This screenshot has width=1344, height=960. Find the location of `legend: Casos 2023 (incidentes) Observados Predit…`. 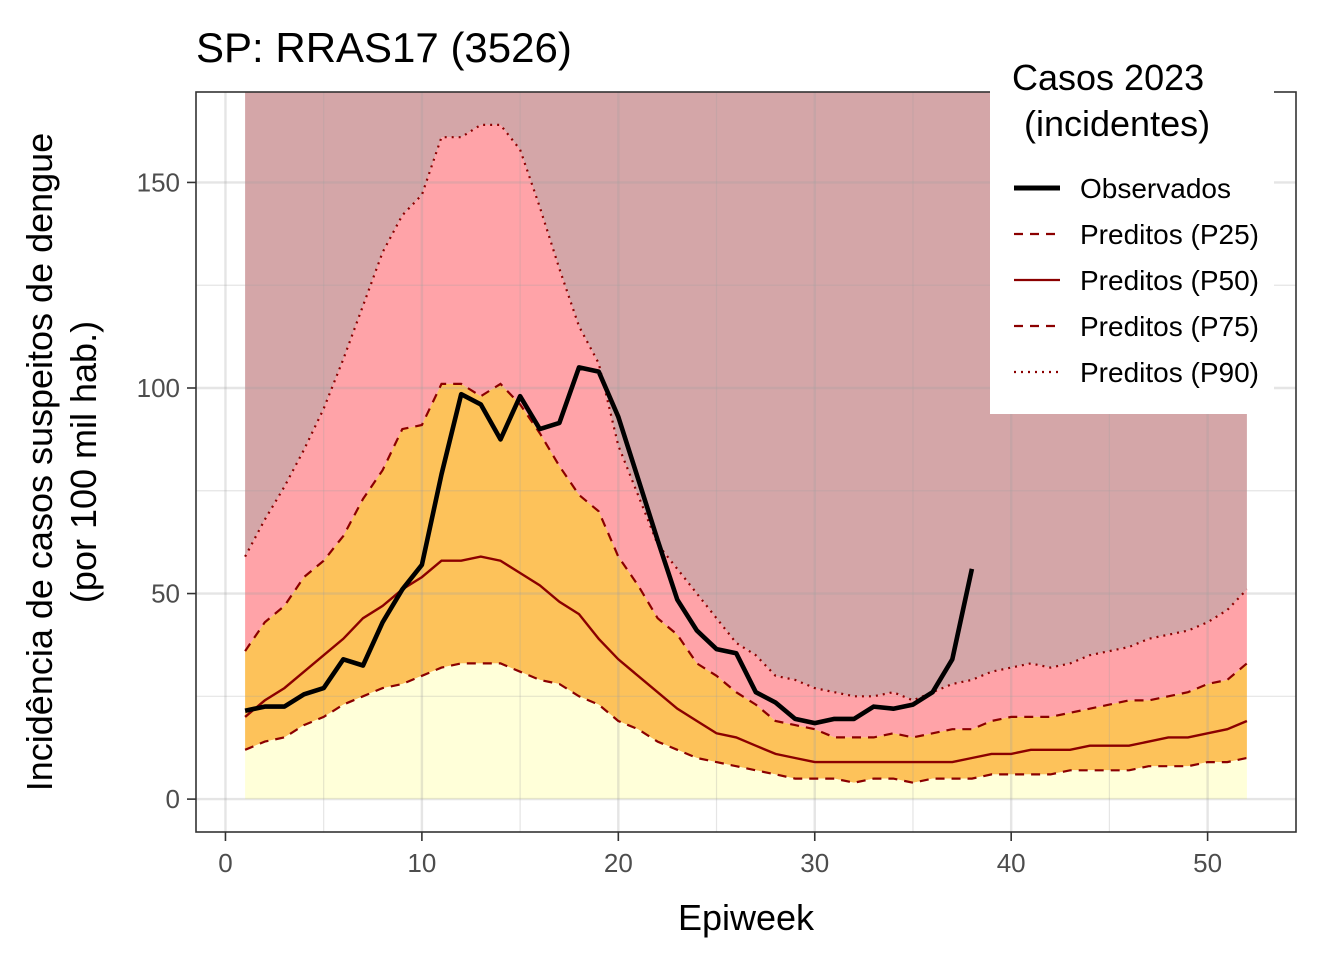

legend: Casos 2023 (incidentes) Observados Predit… is located at coordinates (1132, 233).